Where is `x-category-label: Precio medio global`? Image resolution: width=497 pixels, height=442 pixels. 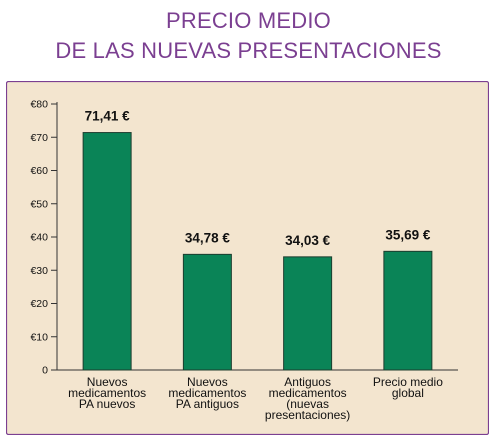
x-category-label: Precio medio global is located at coordinates (408, 387).